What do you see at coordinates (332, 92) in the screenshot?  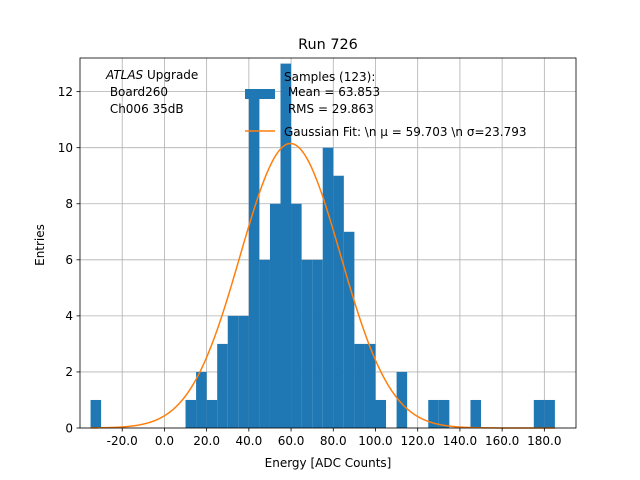 I see `legend-samples-mean: Mean = 63.853` at bounding box center [332, 92].